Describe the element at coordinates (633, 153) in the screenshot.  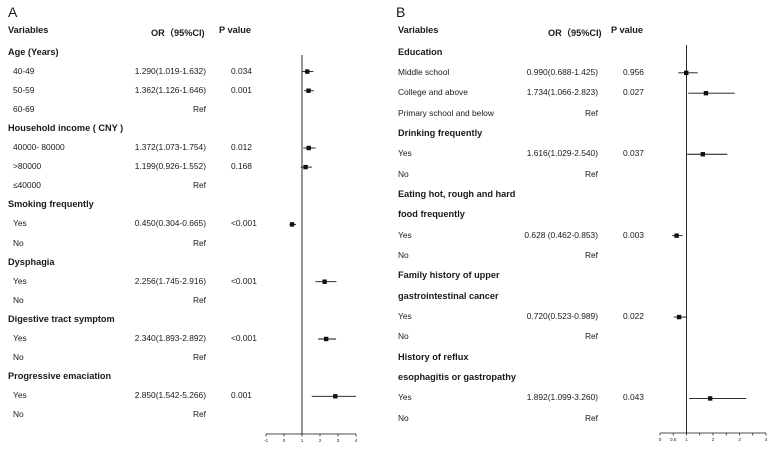
I see `p-value: 0.037` at that location.